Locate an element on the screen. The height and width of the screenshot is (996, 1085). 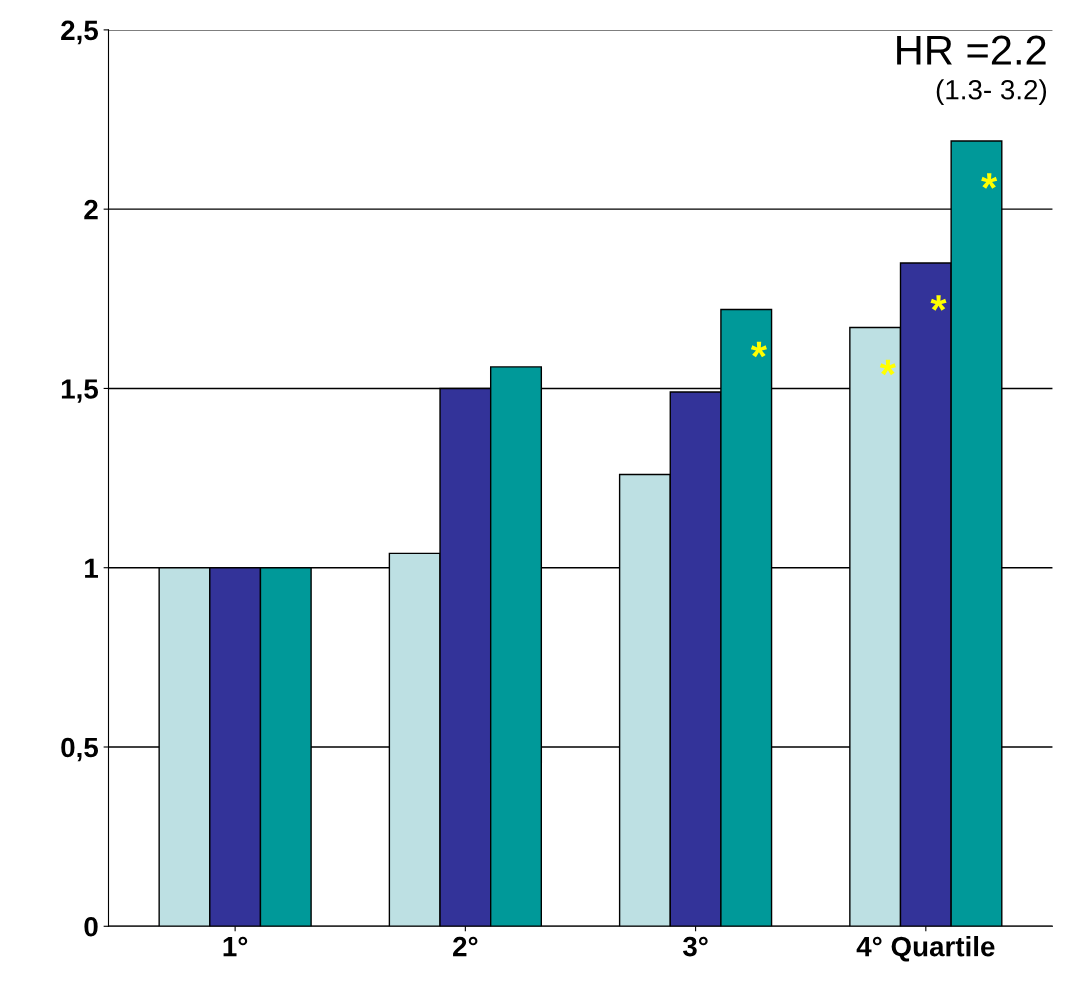
y-tick-label: 1 is located at coordinates (92, 568).